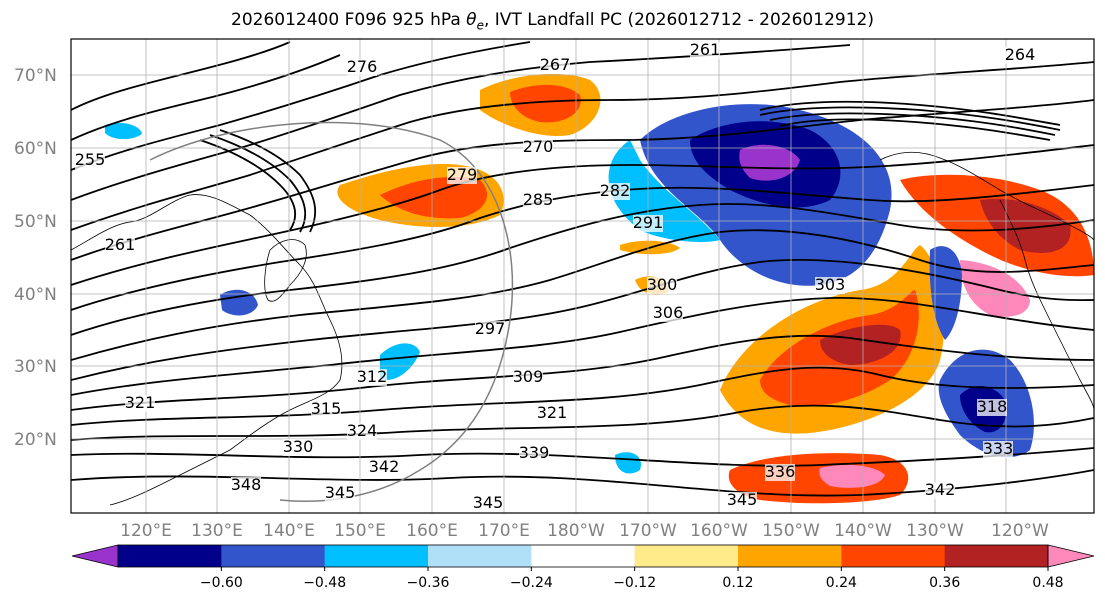 Image resolution: width=1105 pixels, height=606 pixels. What do you see at coordinates (852, 476) in the screenshot?
I see `shade-positive-south-peak` at bounding box center [852, 476].